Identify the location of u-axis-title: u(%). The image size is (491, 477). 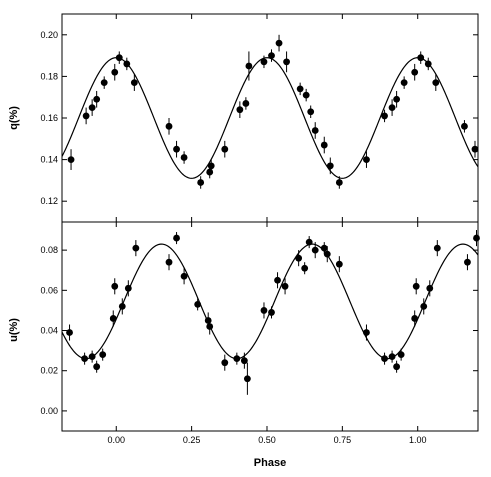
(14, 330).